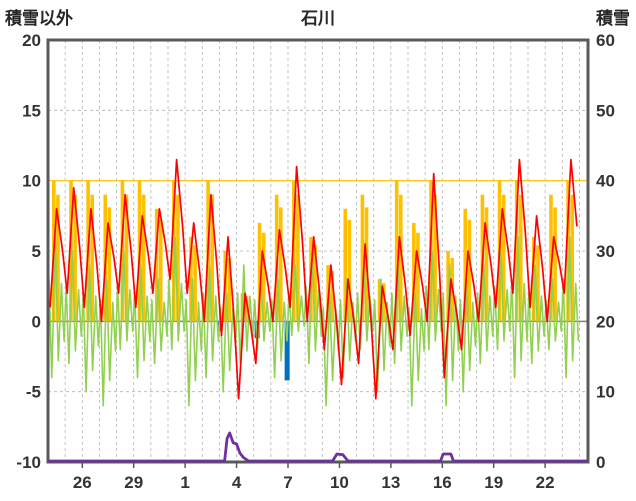 The width and height of the screenshot is (636, 501). I want to click on left-axis-tick-label: 20, so click(31, 40).